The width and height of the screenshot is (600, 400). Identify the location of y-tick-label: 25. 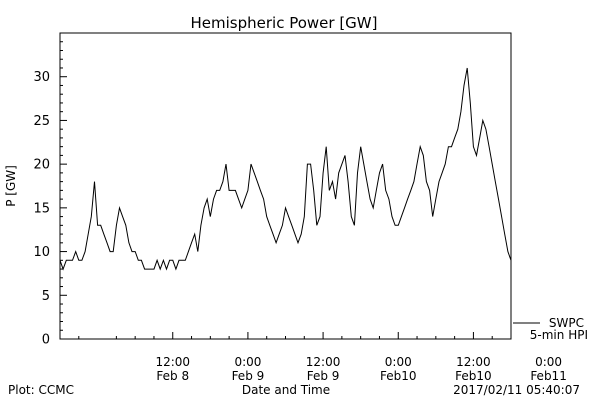
(41, 121).